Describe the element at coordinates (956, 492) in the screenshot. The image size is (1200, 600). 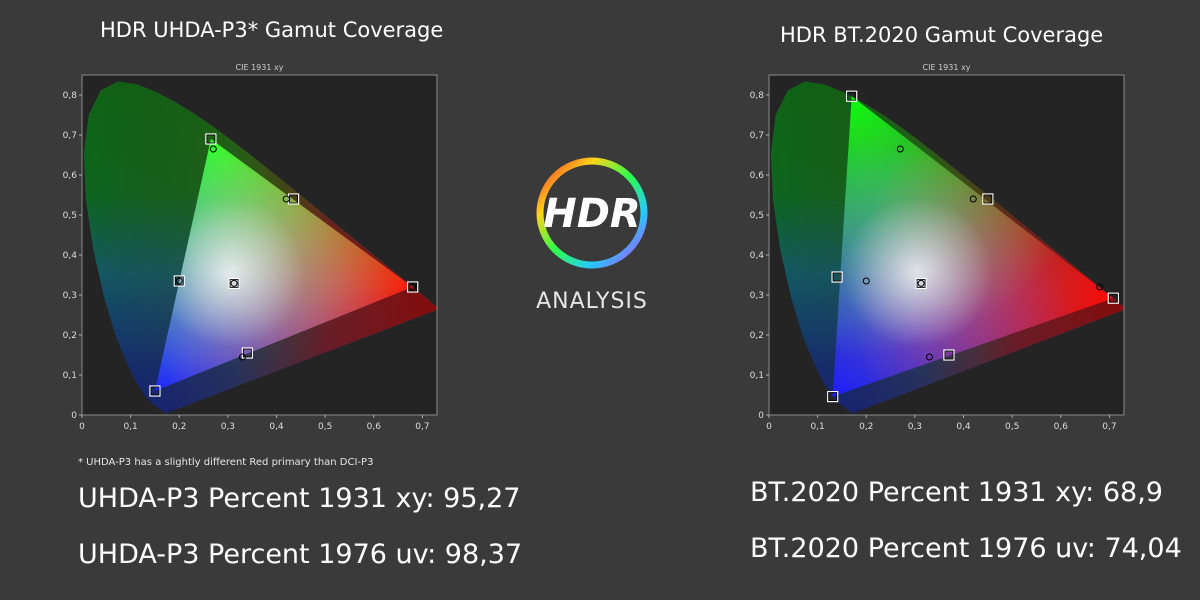
I see `right-stat-xy: BT.2020 Percent 1931 xy: 68,9` at that location.